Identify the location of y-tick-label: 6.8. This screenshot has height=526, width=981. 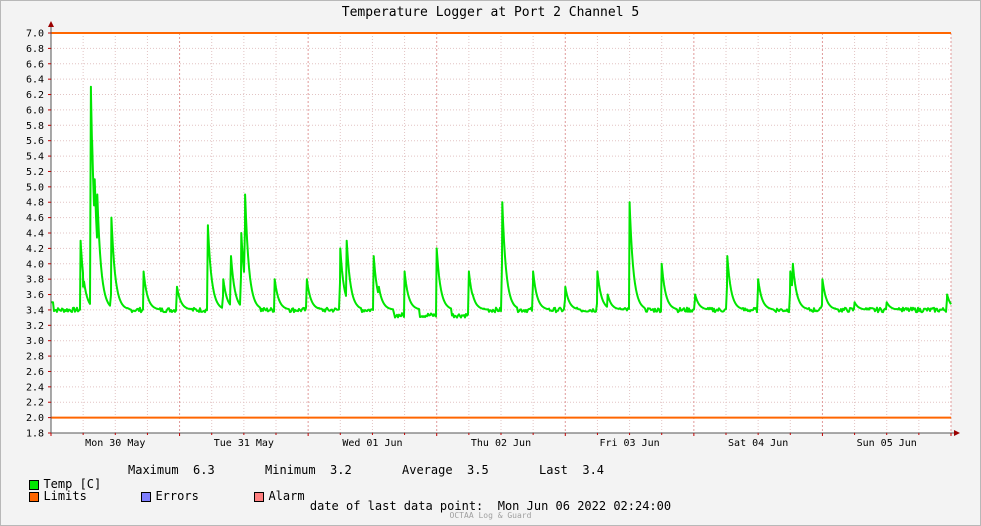
(35, 49).